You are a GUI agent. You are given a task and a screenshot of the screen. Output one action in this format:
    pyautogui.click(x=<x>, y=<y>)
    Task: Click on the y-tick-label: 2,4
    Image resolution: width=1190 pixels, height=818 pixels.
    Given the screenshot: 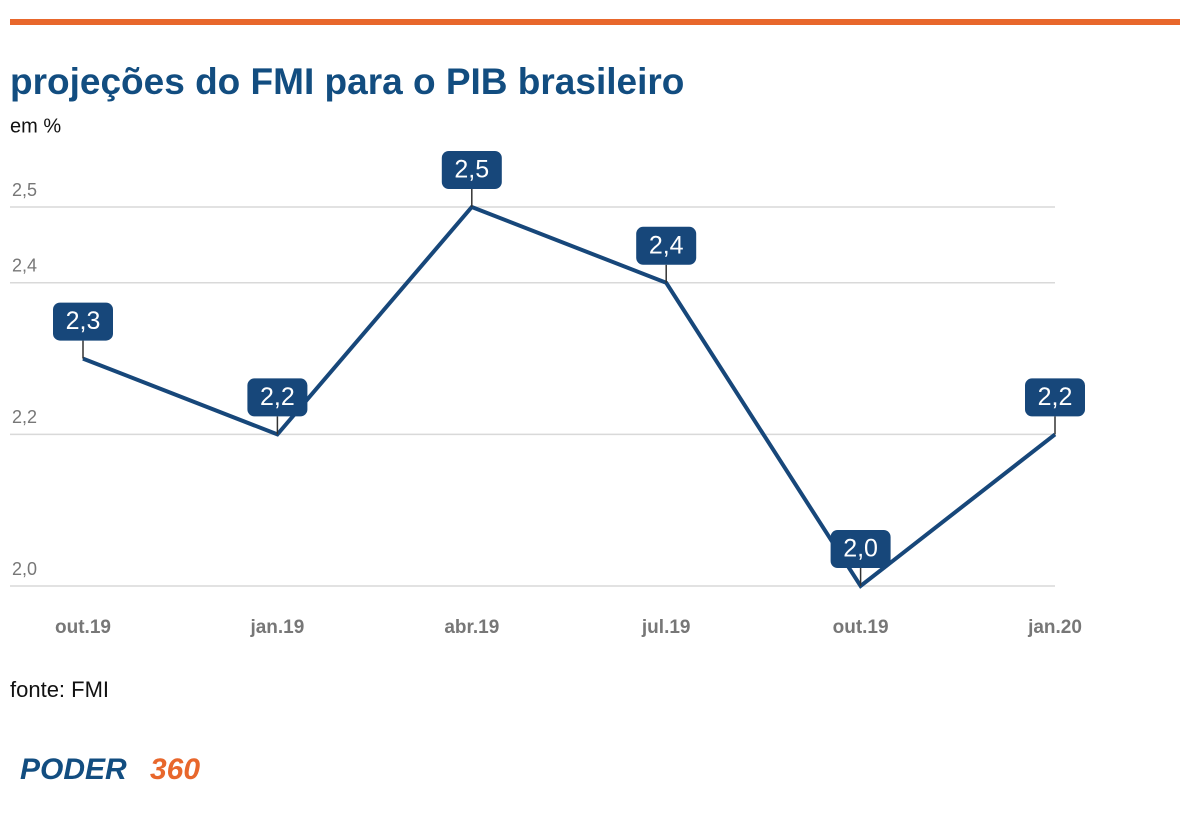 What is the action you would take?
    pyautogui.click(x=24, y=266)
    